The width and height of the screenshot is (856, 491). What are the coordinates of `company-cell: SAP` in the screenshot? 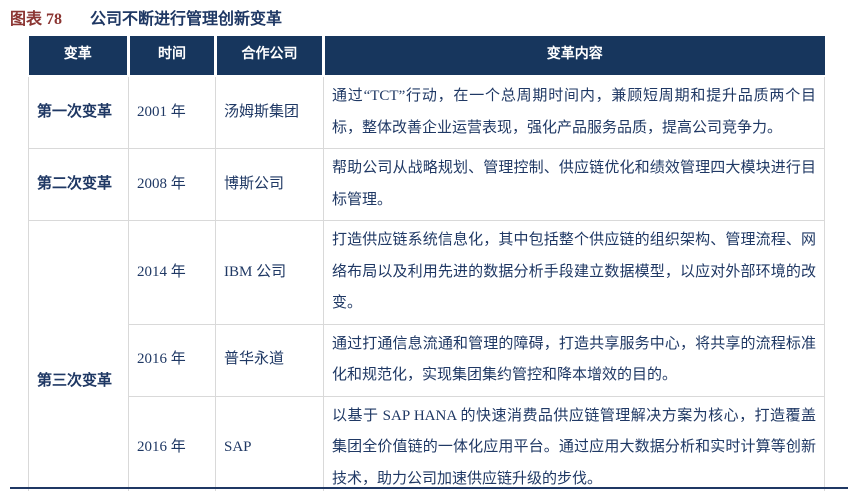 It's located at (269, 443).